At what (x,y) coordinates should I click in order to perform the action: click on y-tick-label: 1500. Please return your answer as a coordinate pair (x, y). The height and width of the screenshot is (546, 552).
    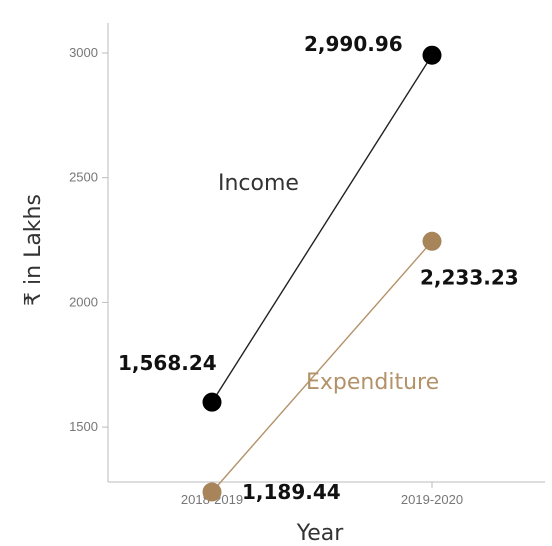
    Looking at the image, I should click on (83, 426).